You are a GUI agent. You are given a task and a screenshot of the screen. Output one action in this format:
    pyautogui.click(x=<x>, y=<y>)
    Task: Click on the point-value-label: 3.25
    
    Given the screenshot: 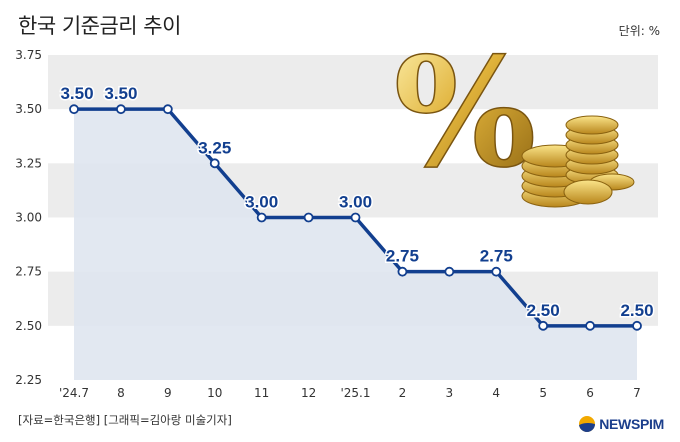 What is the action you would take?
    pyautogui.click(x=214, y=147)
    